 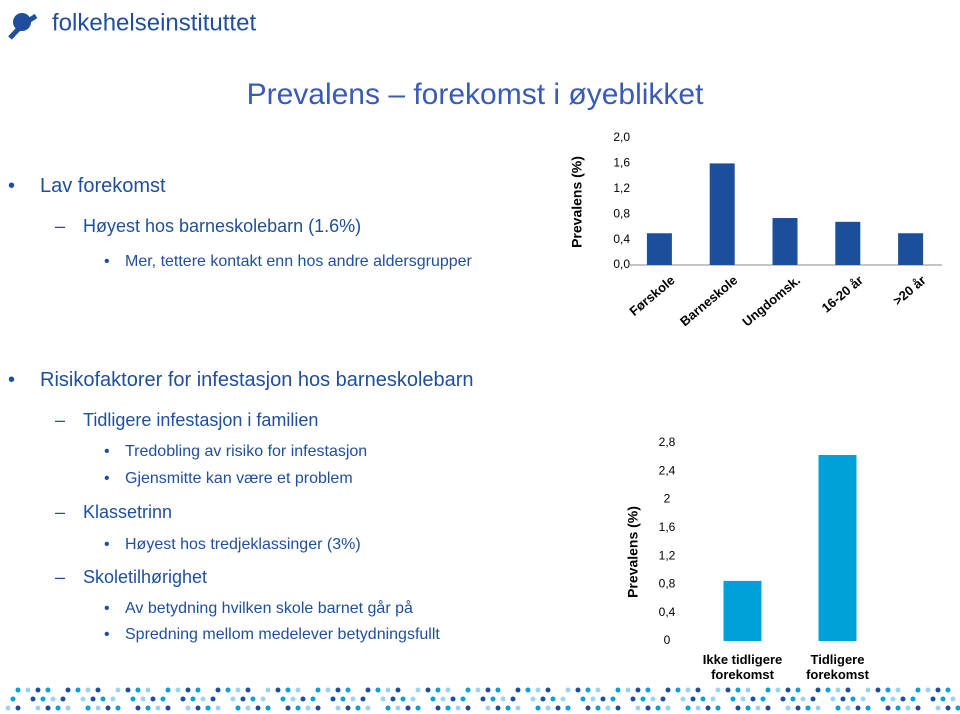 What do you see at coordinates (22, 22) in the screenshot?
I see `logo-mark` at bounding box center [22, 22].